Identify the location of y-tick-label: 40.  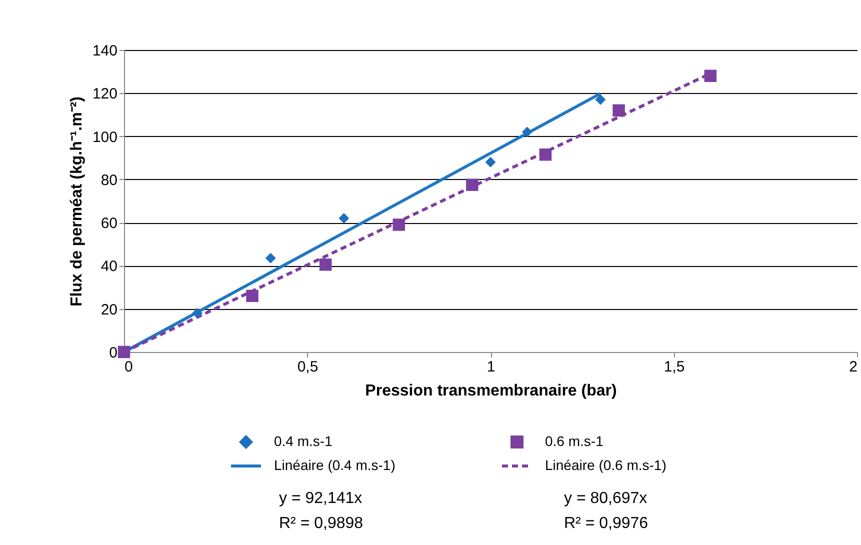
(109, 267).